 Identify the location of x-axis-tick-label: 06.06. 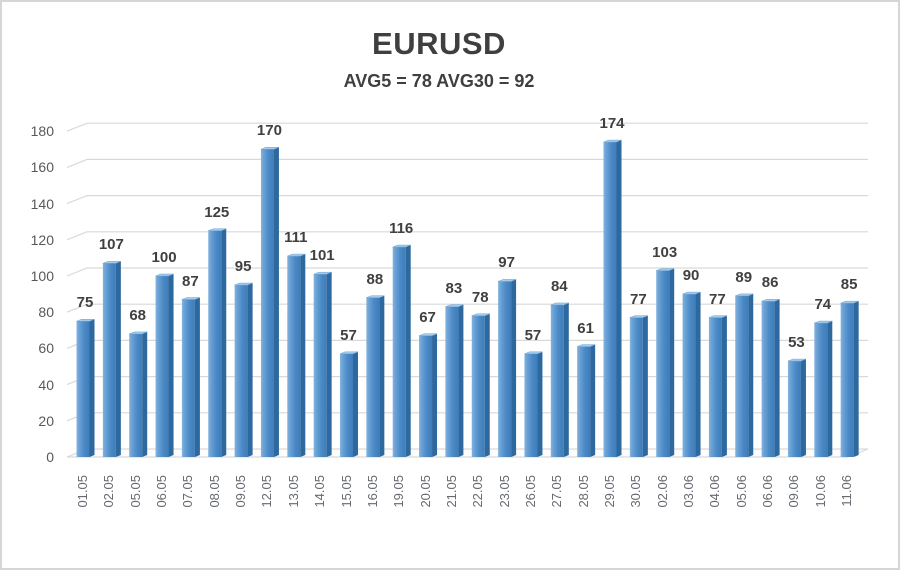
(768, 491).